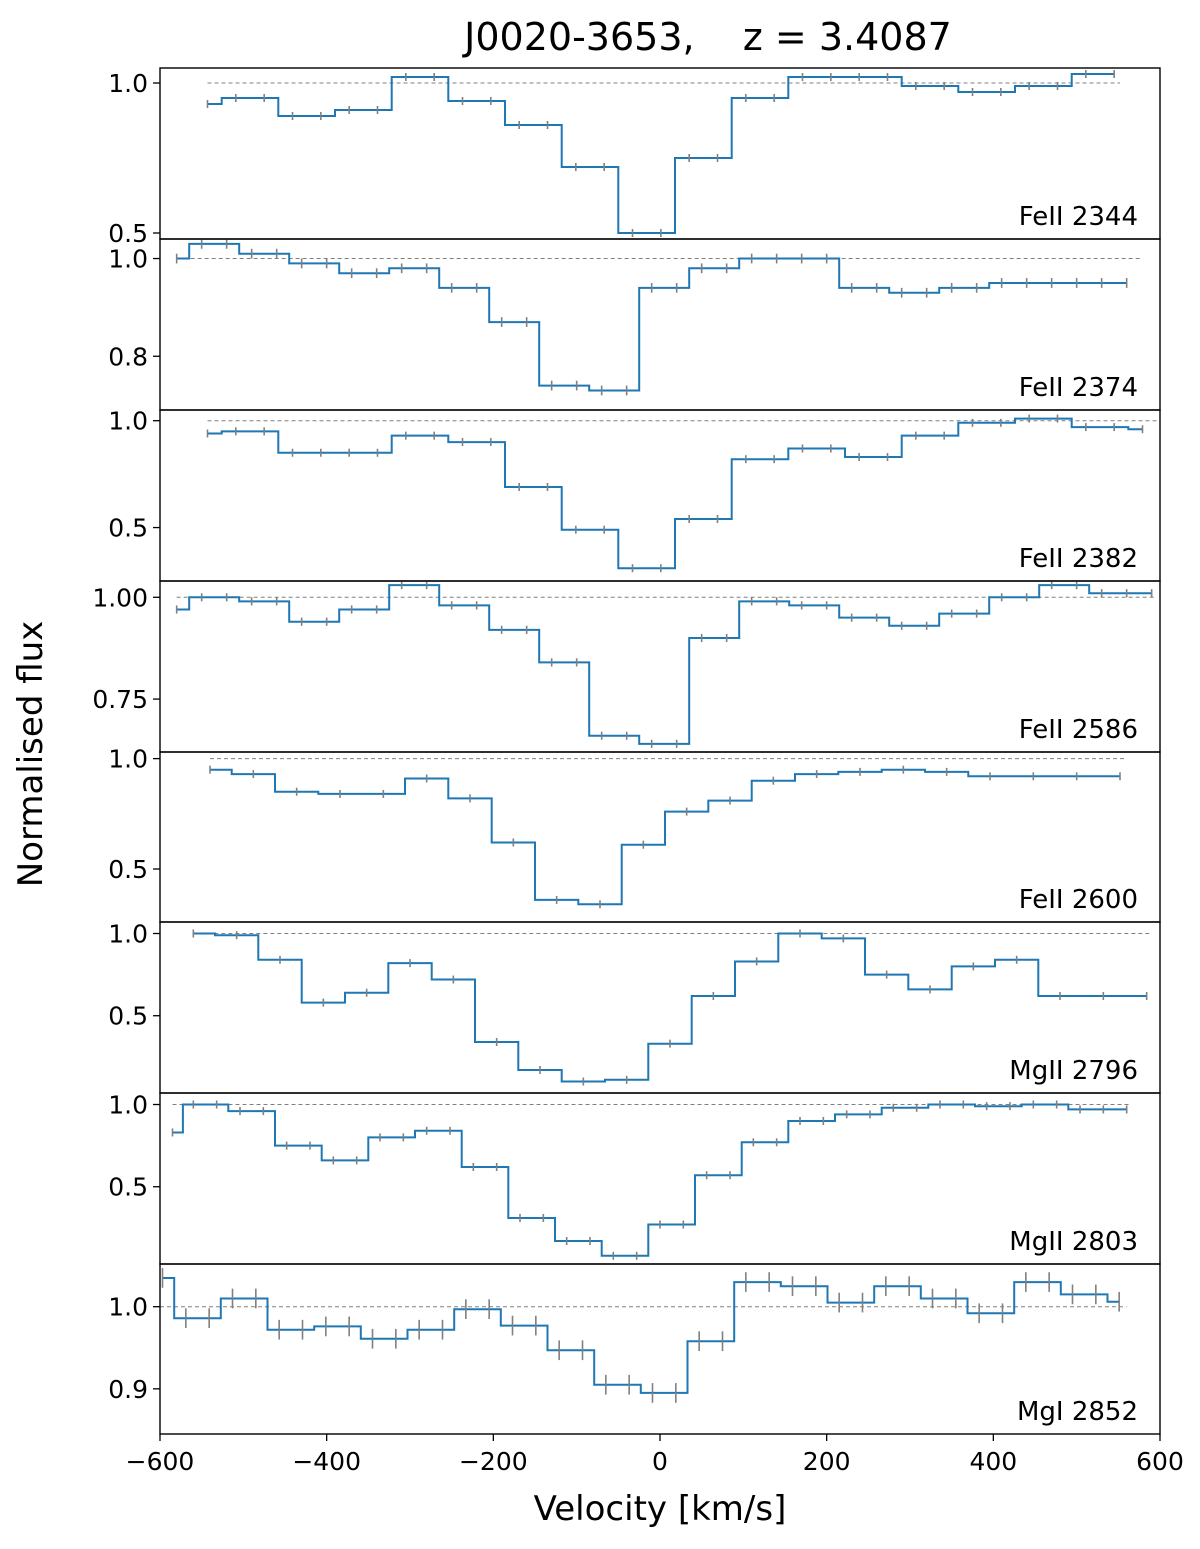 The width and height of the screenshot is (1200, 1549). Describe the element at coordinates (1078, 217) in the screenshot. I see `ion-label: FeII 2344` at that location.